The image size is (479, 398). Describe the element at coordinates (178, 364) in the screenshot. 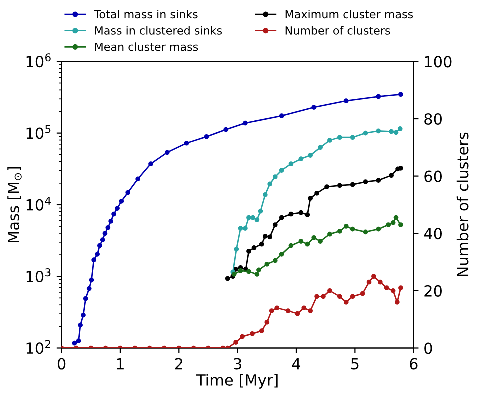

I see `x-tick-label: 2` at that location.